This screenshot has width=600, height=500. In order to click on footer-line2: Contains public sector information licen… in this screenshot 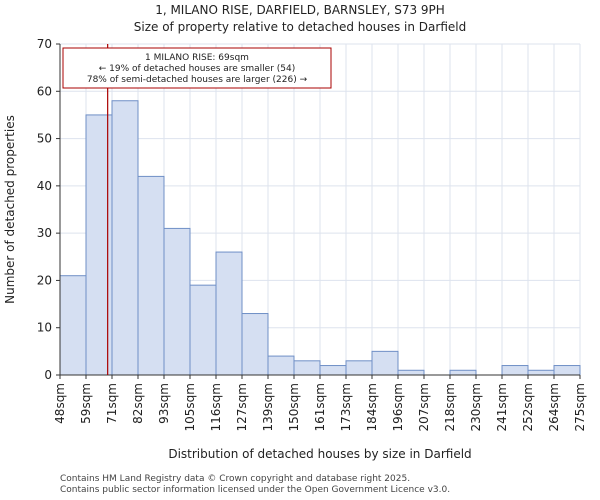, I will do `click(255, 490)`.